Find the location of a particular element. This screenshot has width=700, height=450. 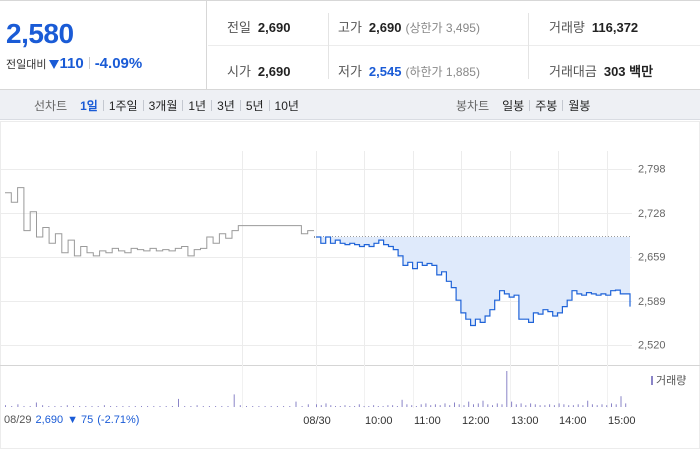

low-label: 저가 is located at coordinates (350, 71).